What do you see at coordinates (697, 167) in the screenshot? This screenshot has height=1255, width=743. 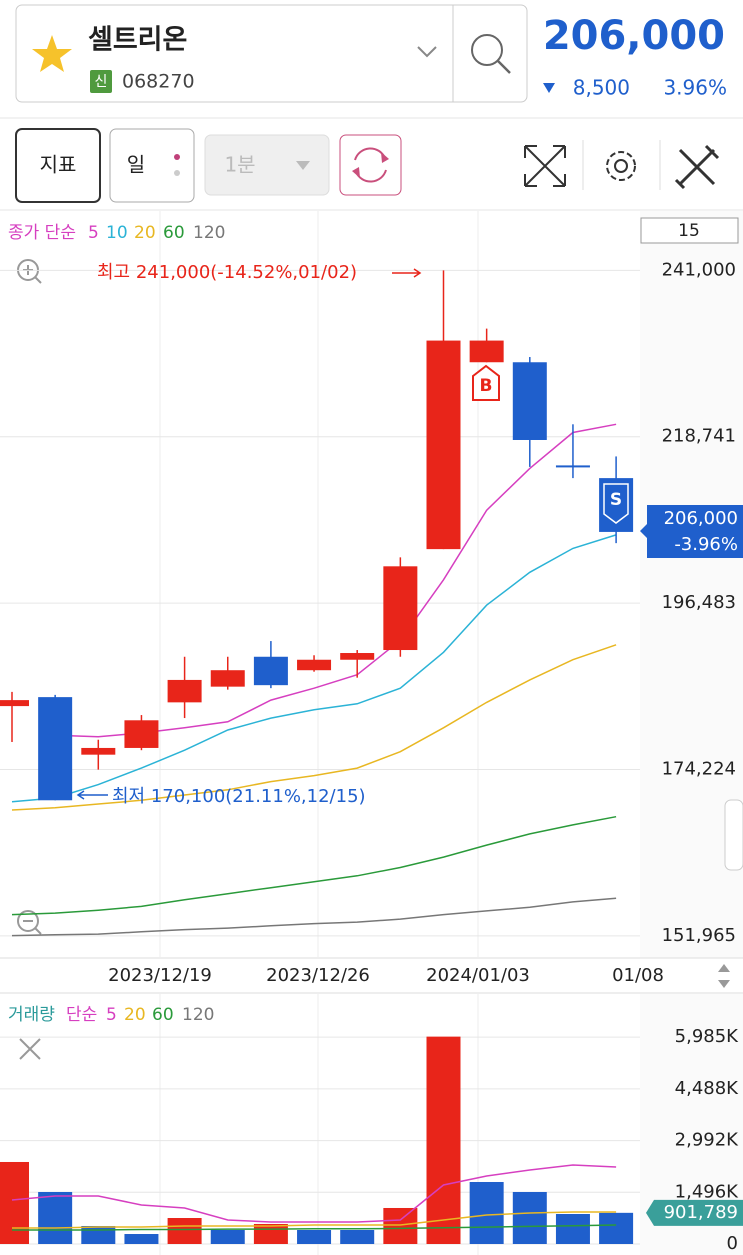 I see `tools-icon` at bounding box center [697, 167].